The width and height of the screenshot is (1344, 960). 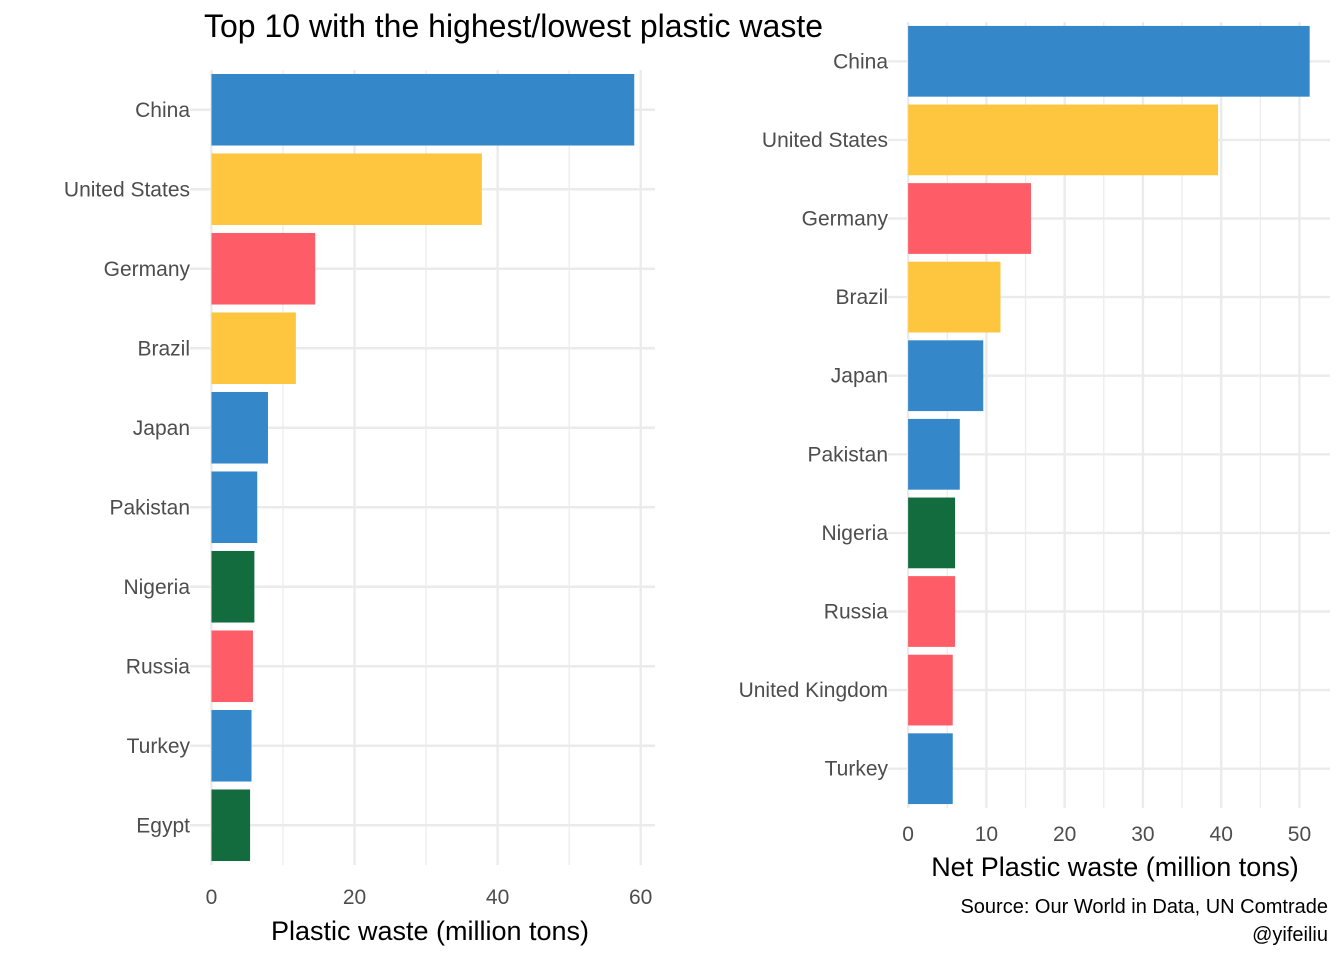 What do you see at coordinates (1115, 867) in the screenshot?
I see `x-axis-label: Net Plastic waste (million tons)` at bounding box center [1115, 867].